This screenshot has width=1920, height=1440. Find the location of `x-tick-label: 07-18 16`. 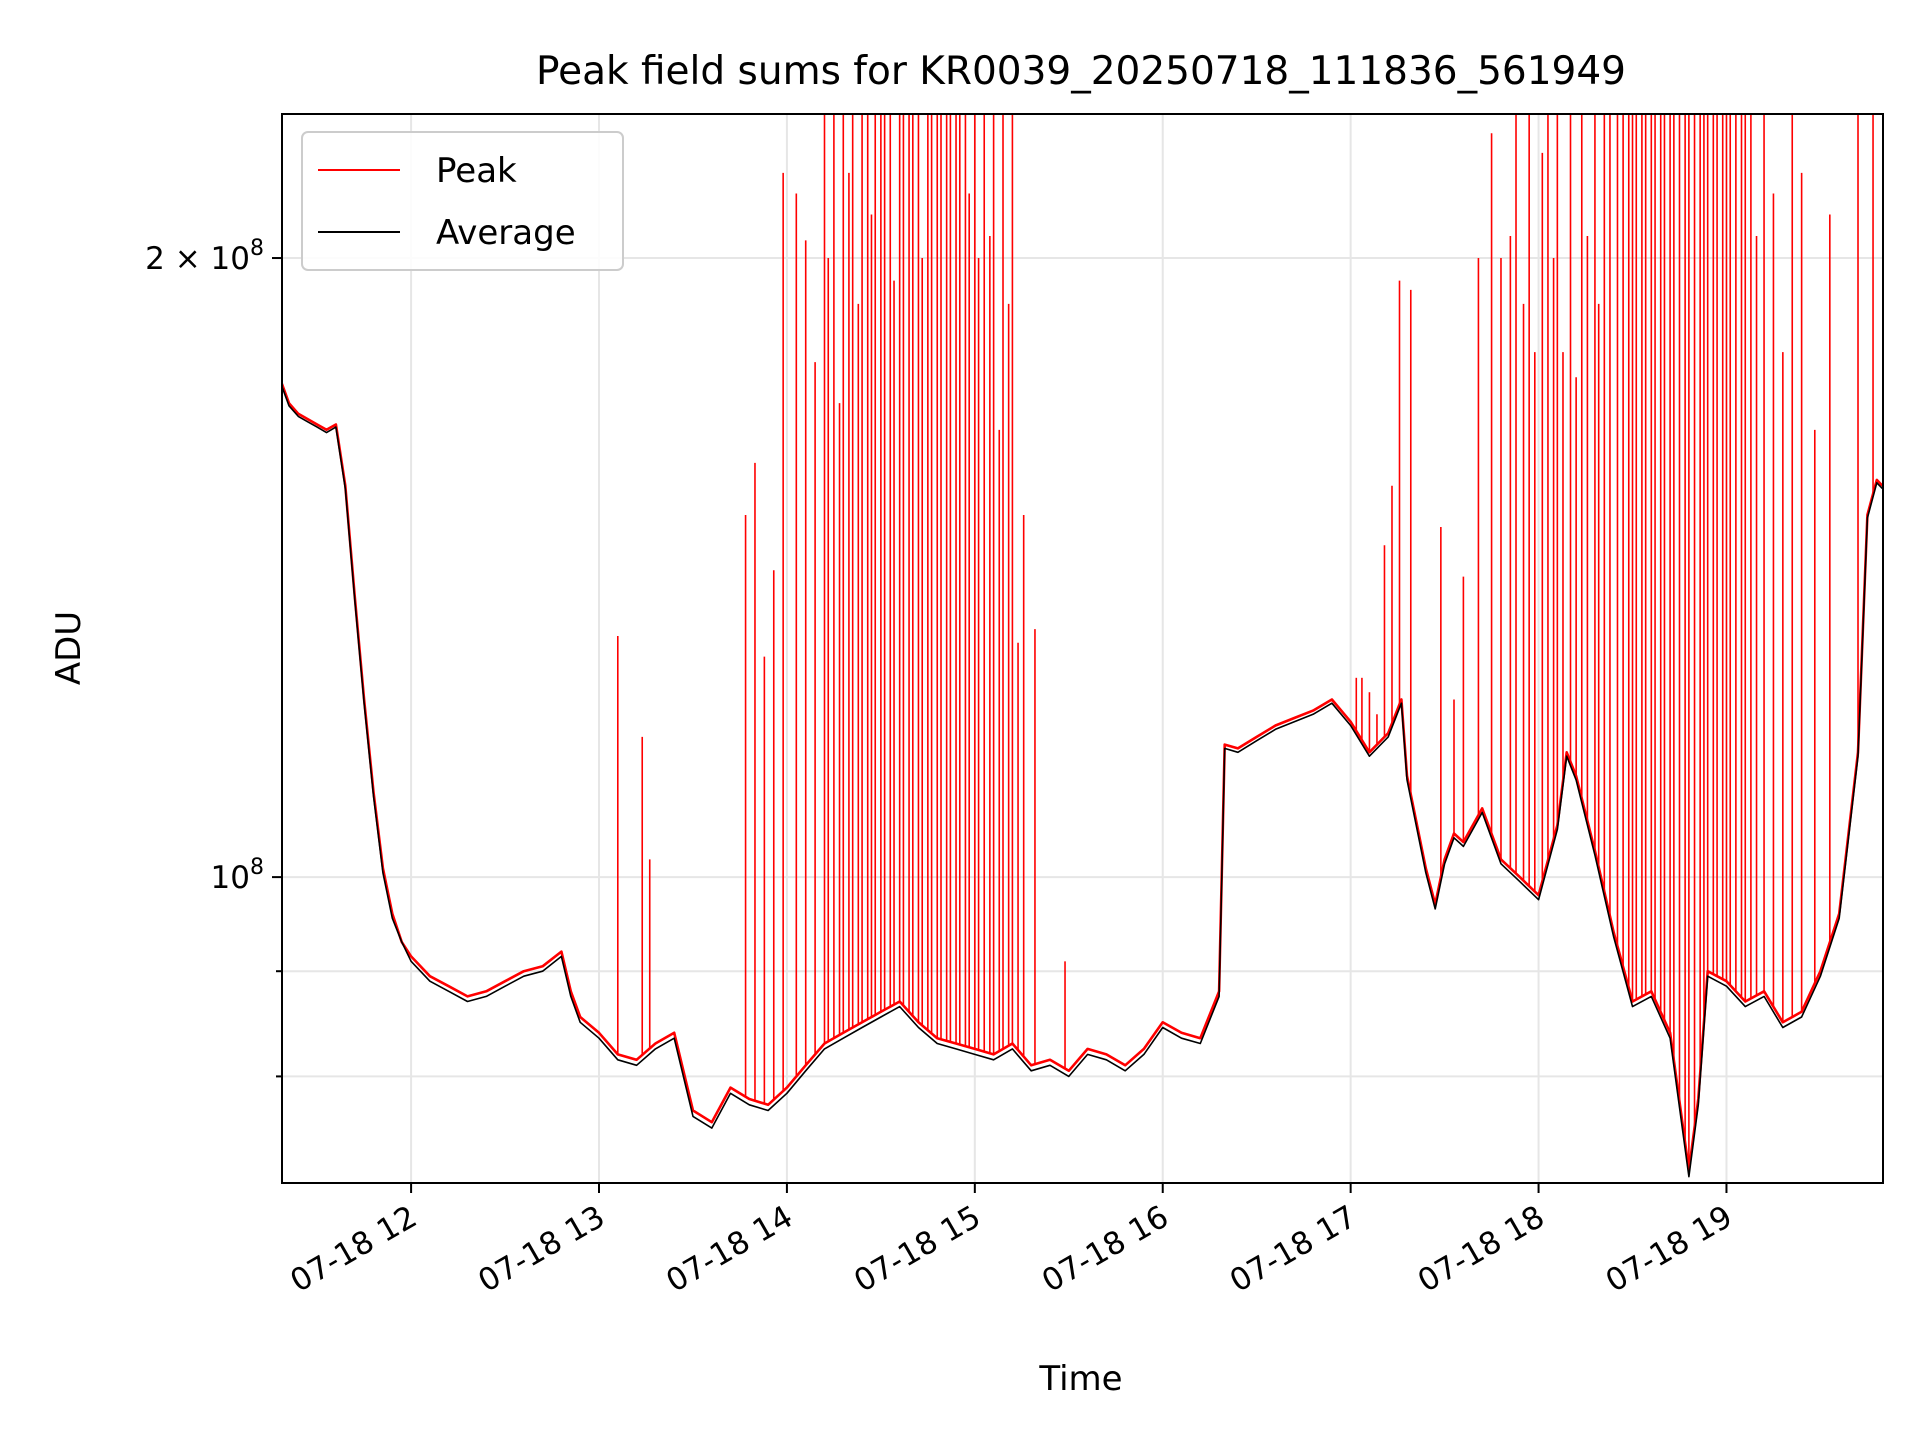

x-tick-label: 07-18 16 is located at coordinates (1105, 1249).